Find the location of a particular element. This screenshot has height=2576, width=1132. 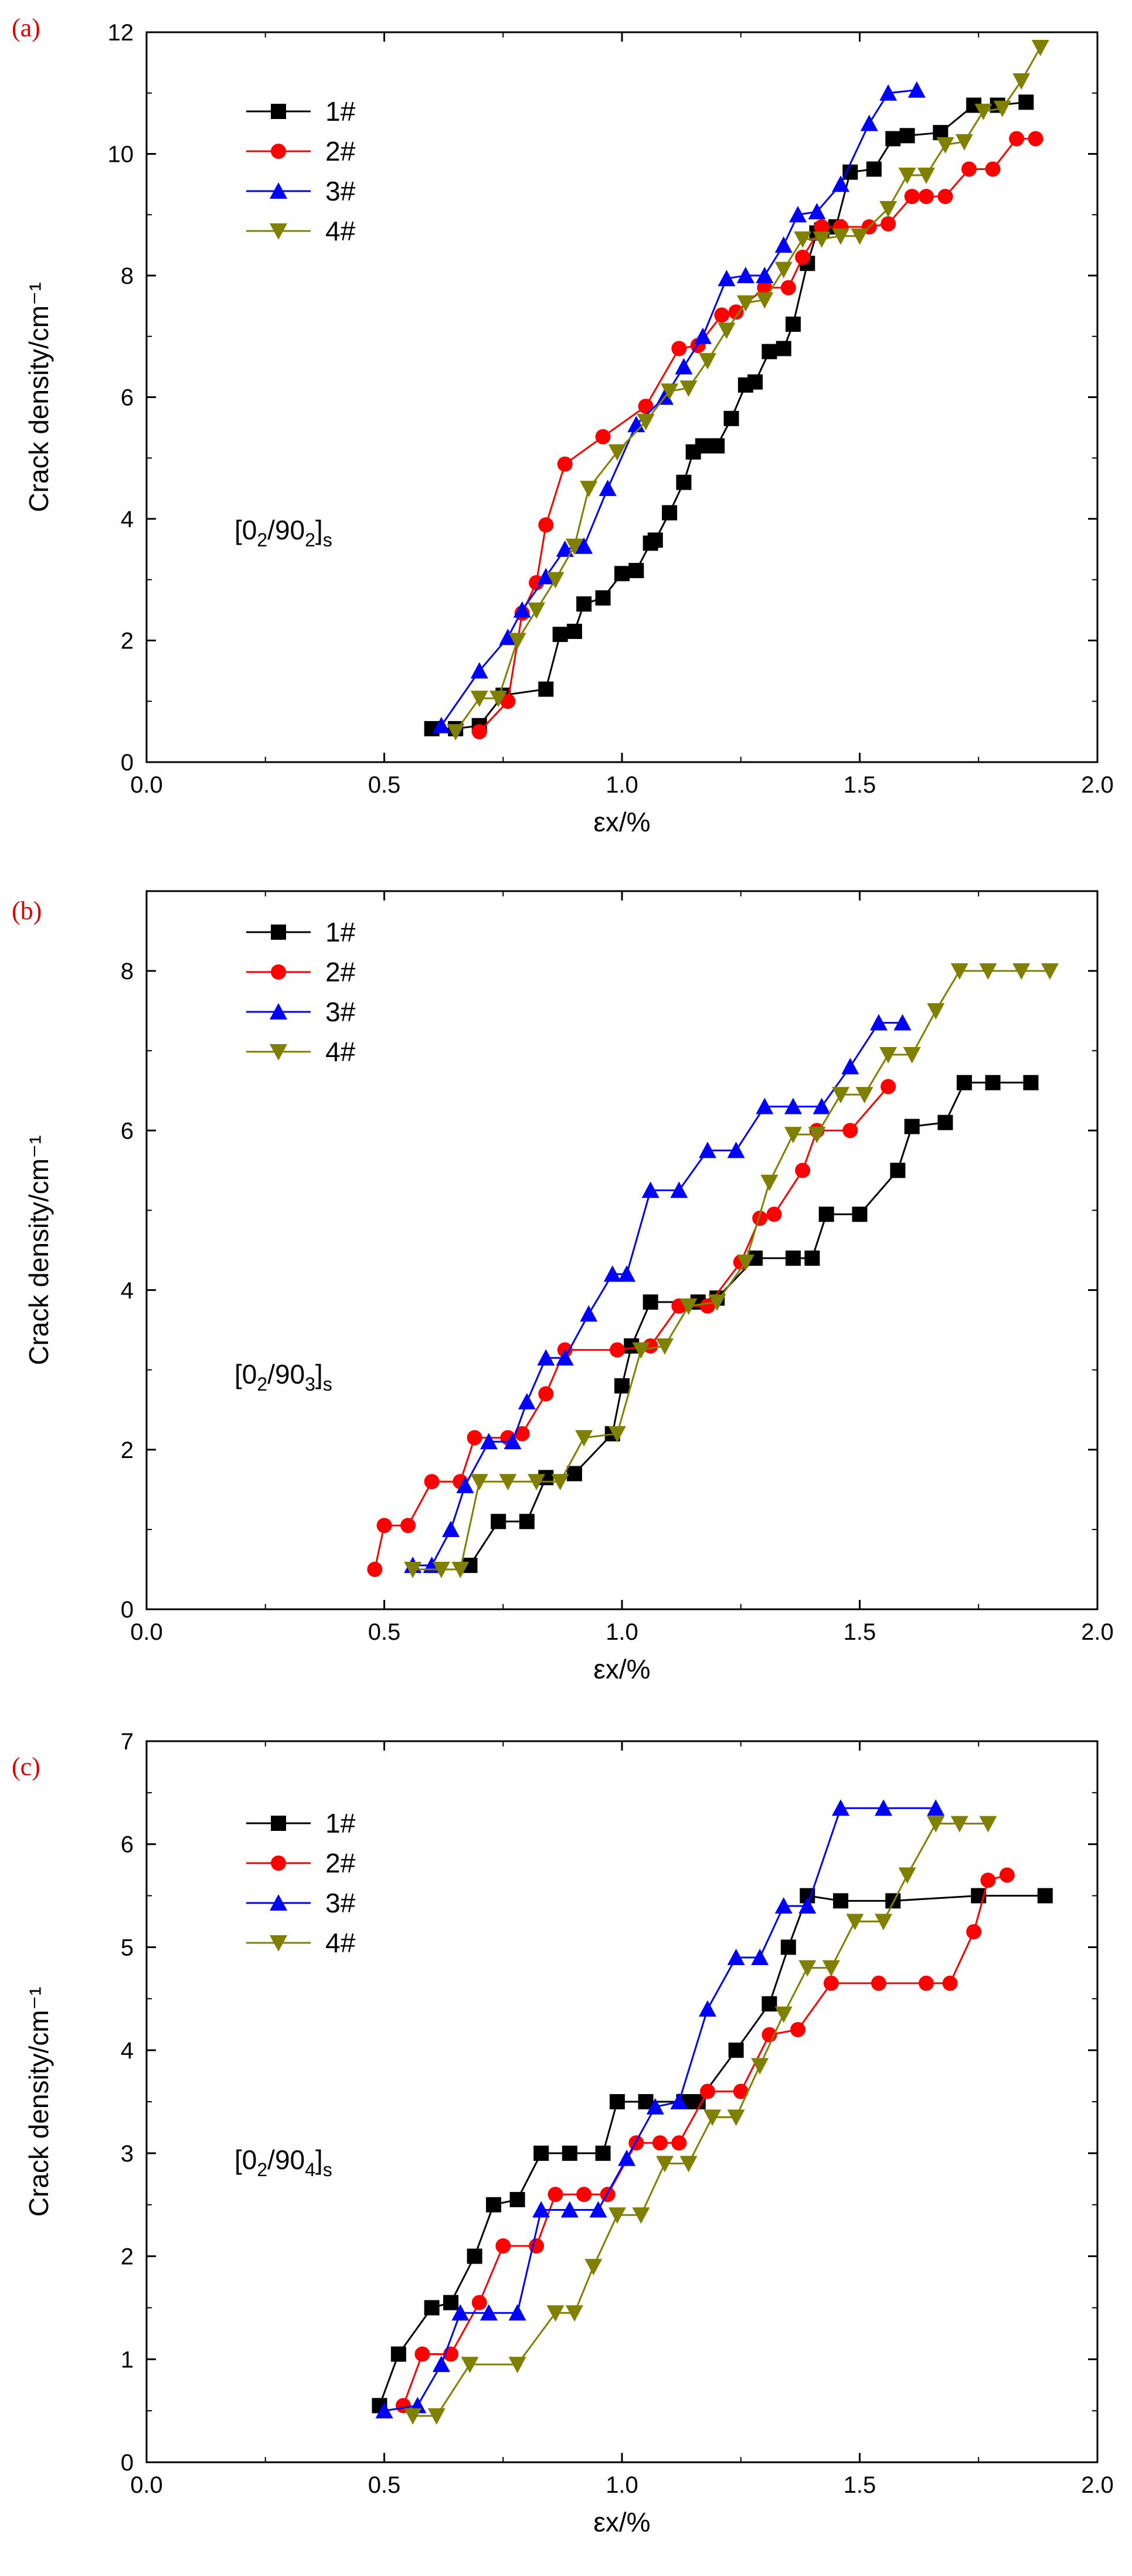

legend-label: 4# is located at coordinates (340, 231).